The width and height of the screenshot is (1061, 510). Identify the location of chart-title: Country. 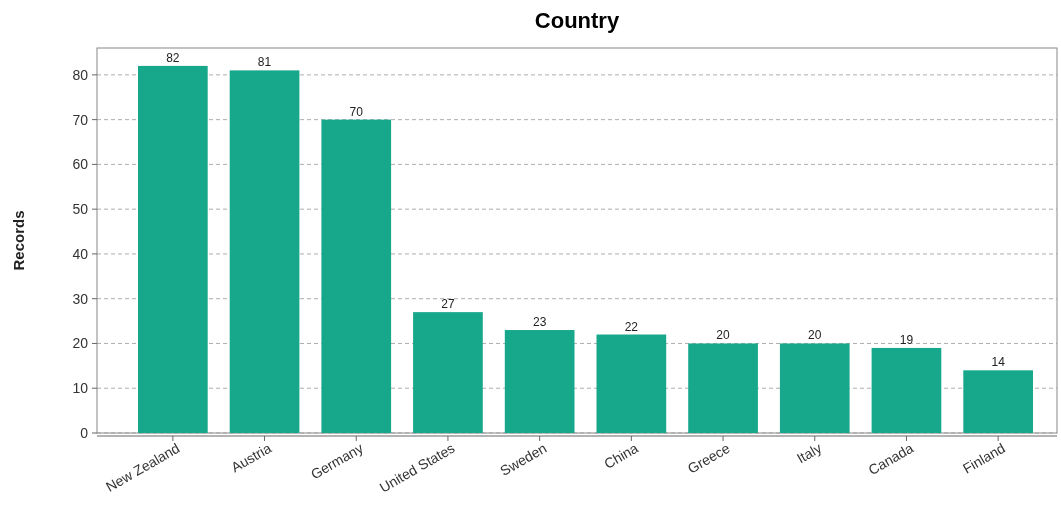
(577, 20).